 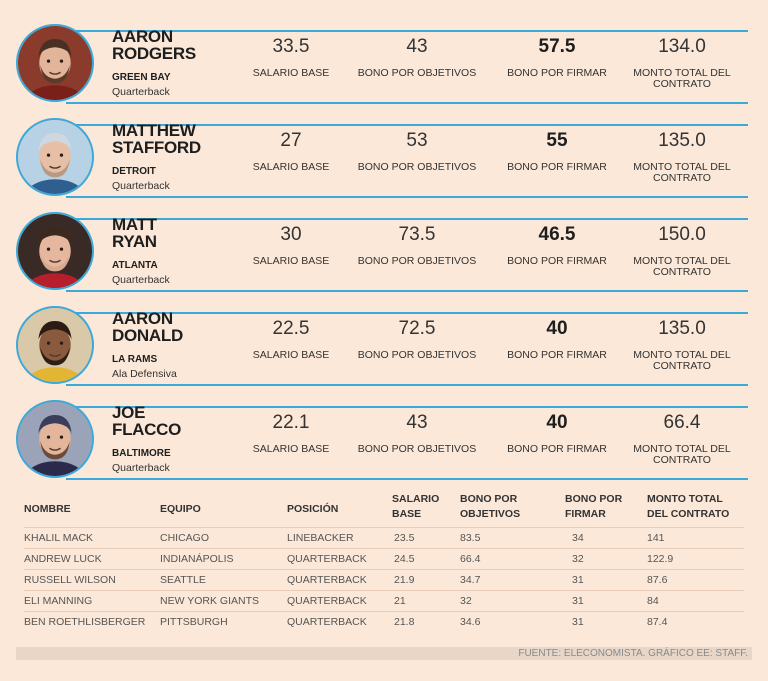 What do you see at coordinates (135, 265) in the screenshot?
I see `player-team: ATLANTA` at bounding box center [135, 265].